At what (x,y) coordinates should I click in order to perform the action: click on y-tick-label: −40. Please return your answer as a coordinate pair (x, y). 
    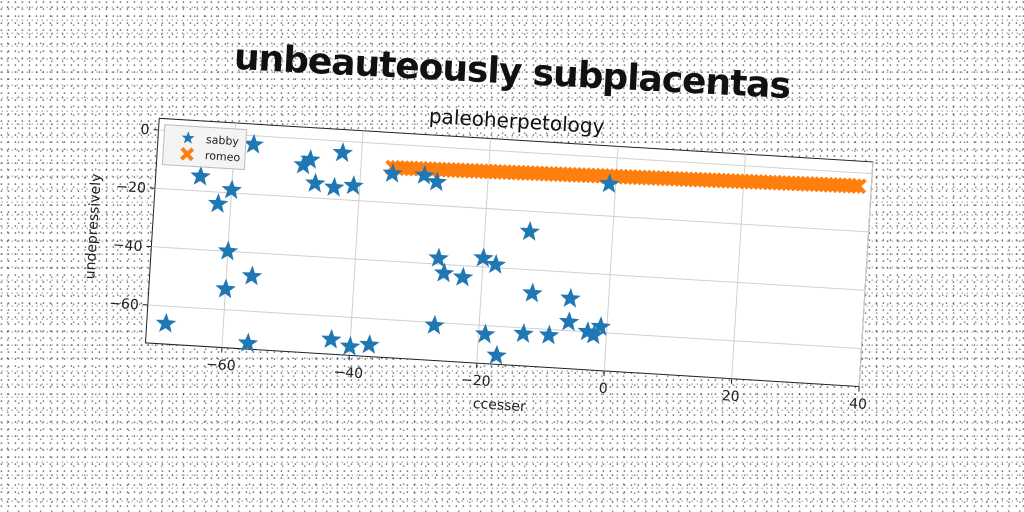
    Looking at the image, I should click on (127, 246).